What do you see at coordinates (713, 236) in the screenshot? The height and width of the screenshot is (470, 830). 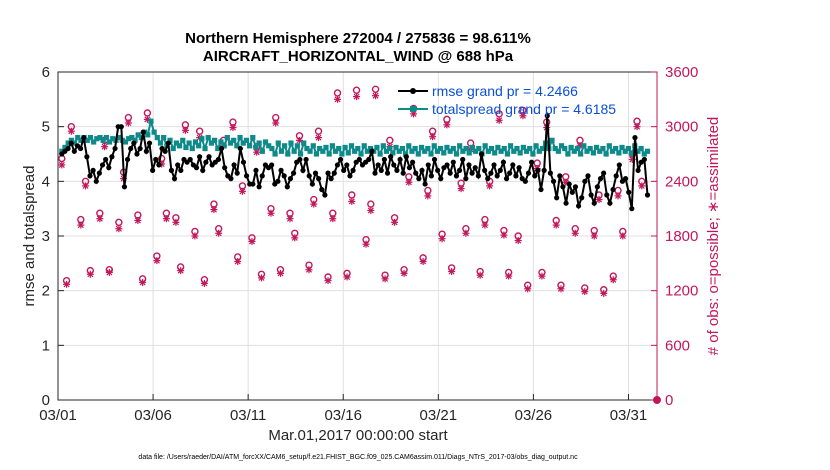 I see `y-axis-label-right: # of obs: o=possible; ∗=assimilated` at bounding box center [713, 236].